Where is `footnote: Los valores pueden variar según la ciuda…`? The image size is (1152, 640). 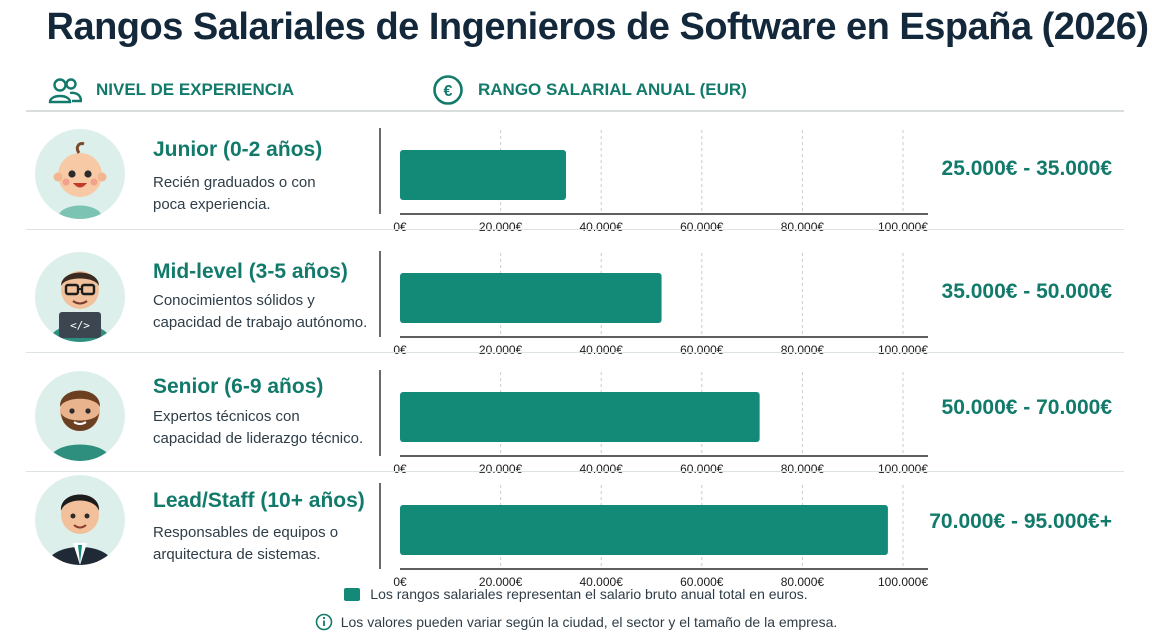
footnote: Los valores pueden variar según la ciuda… is located at coordinates (576, 622).